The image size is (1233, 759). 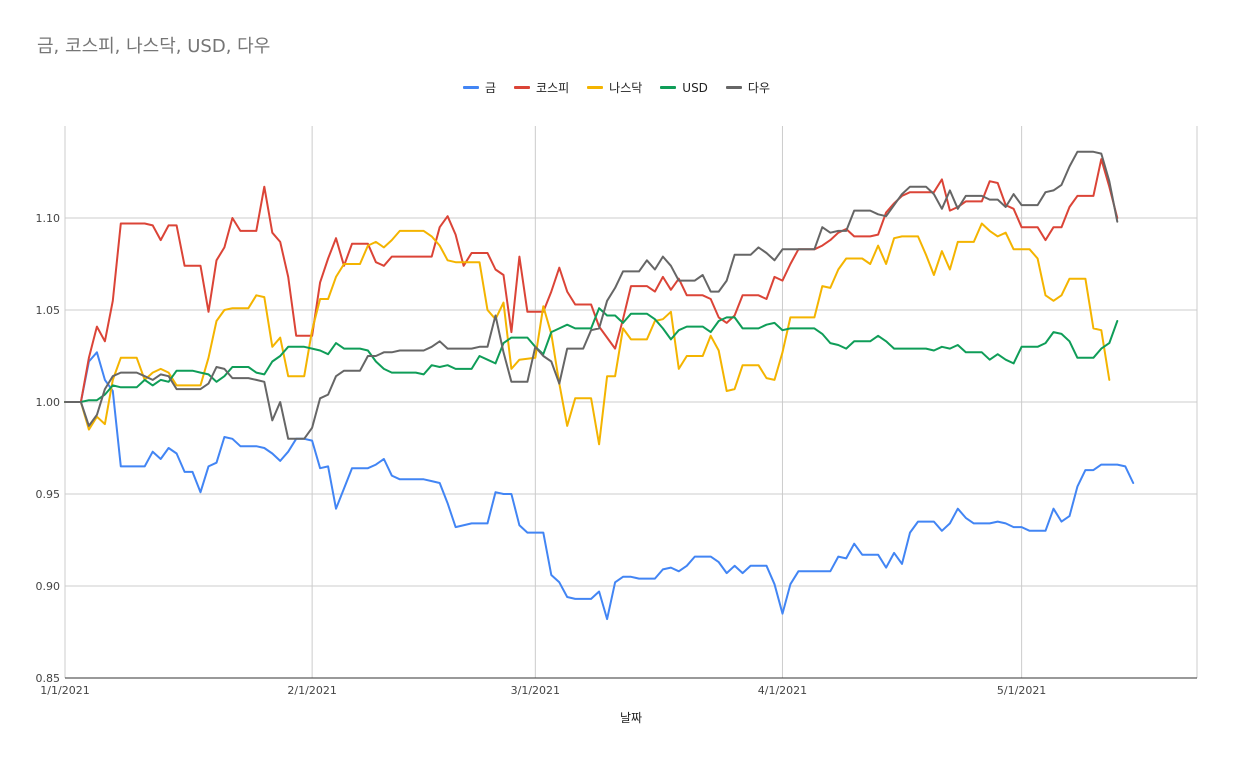 I want to click on x-tick-label: 1/1/2021, so click(x=64, y=690).